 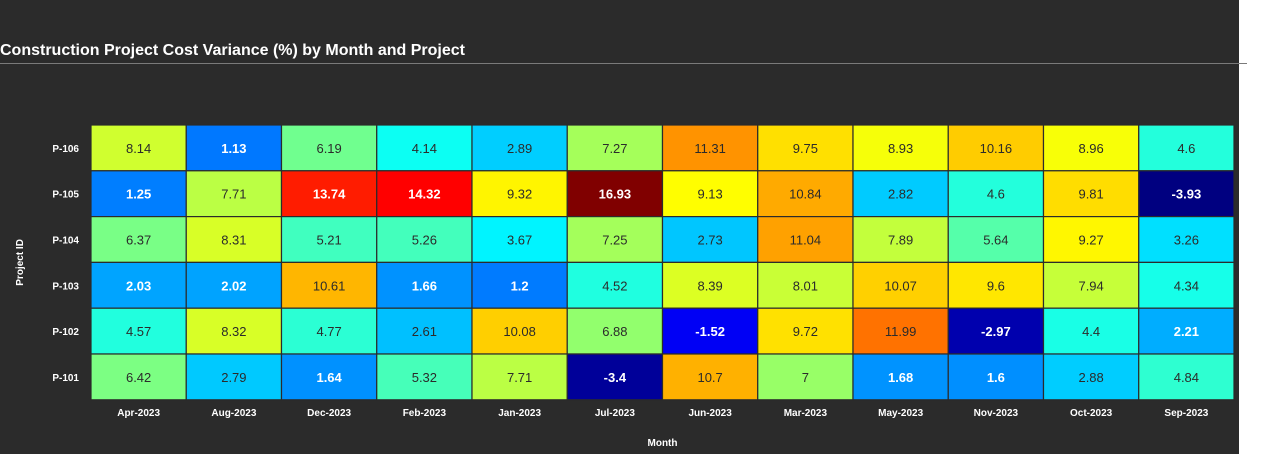 I want to click on cell-value-label: 1.68, so click(x=900, y=377).